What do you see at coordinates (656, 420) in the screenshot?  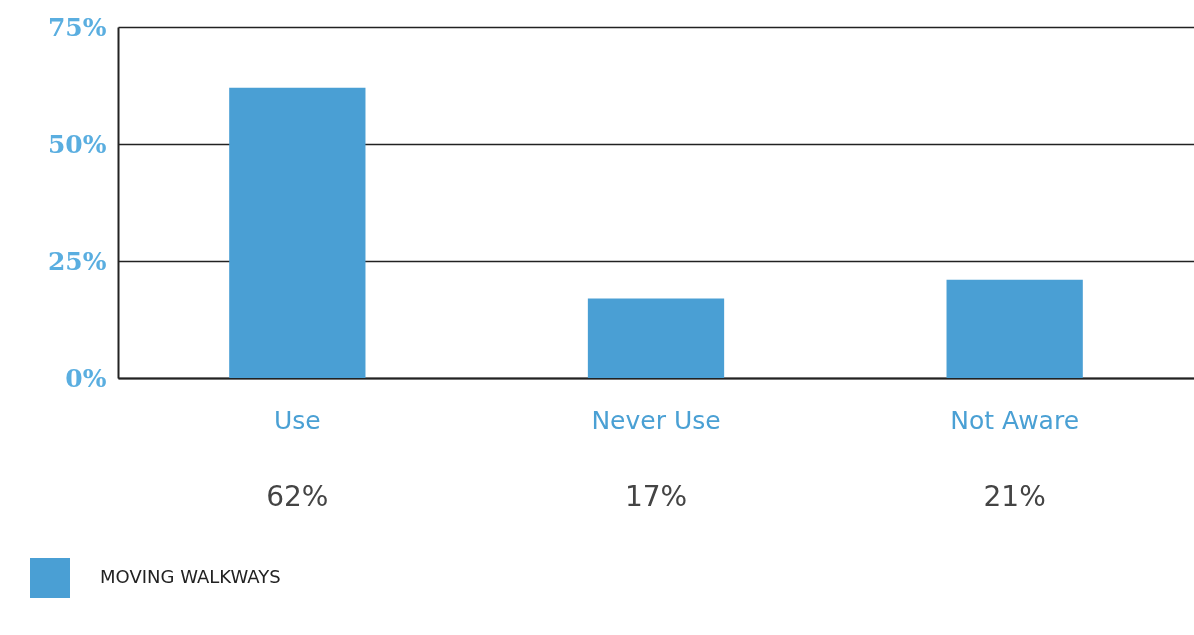 I see `x-tick-label: Never Use` at bounding box center [656, 420].